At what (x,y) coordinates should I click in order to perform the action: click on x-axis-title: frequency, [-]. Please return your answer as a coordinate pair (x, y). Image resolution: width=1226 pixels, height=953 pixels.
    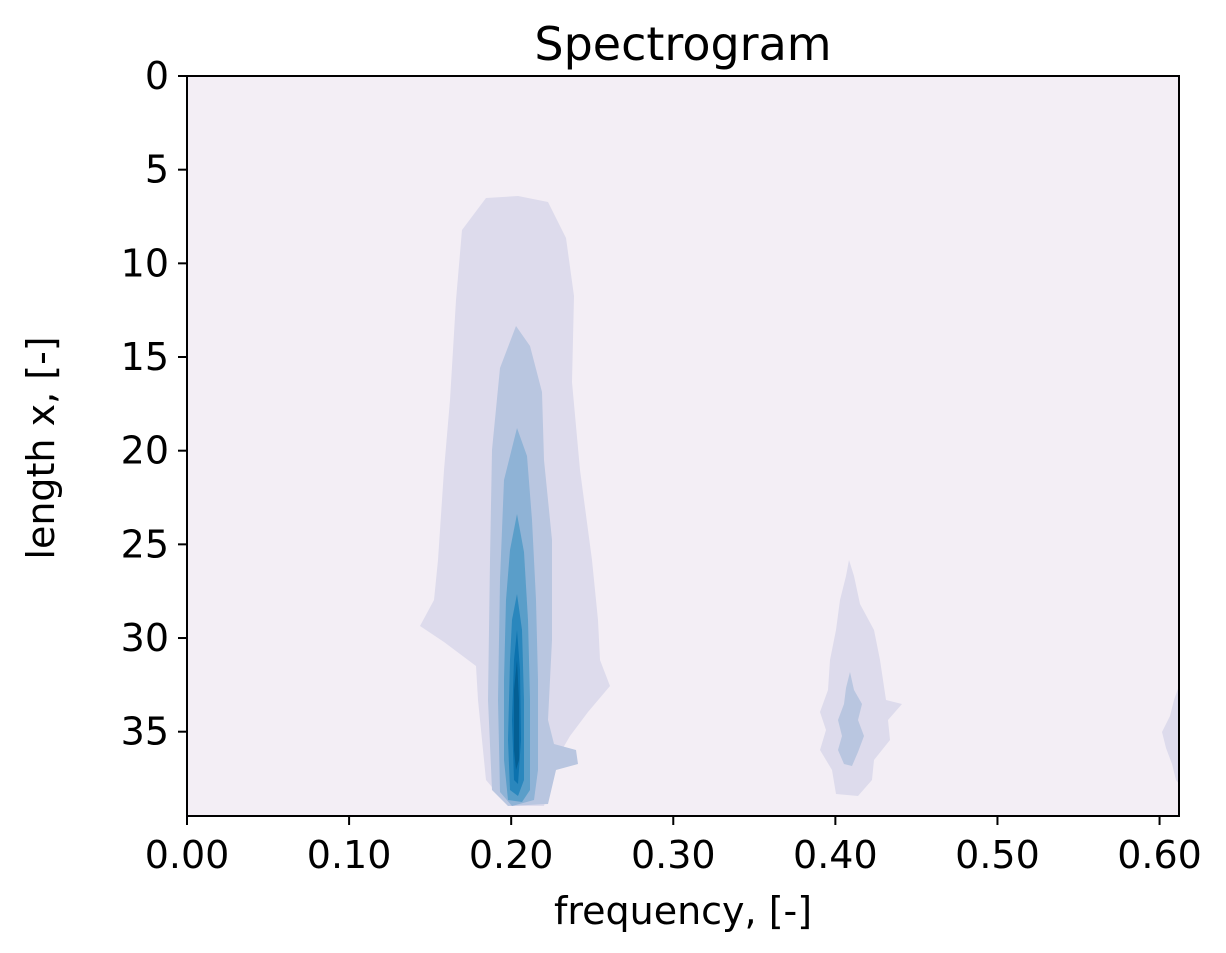
    Looking at the image, I should click on (683, 911).